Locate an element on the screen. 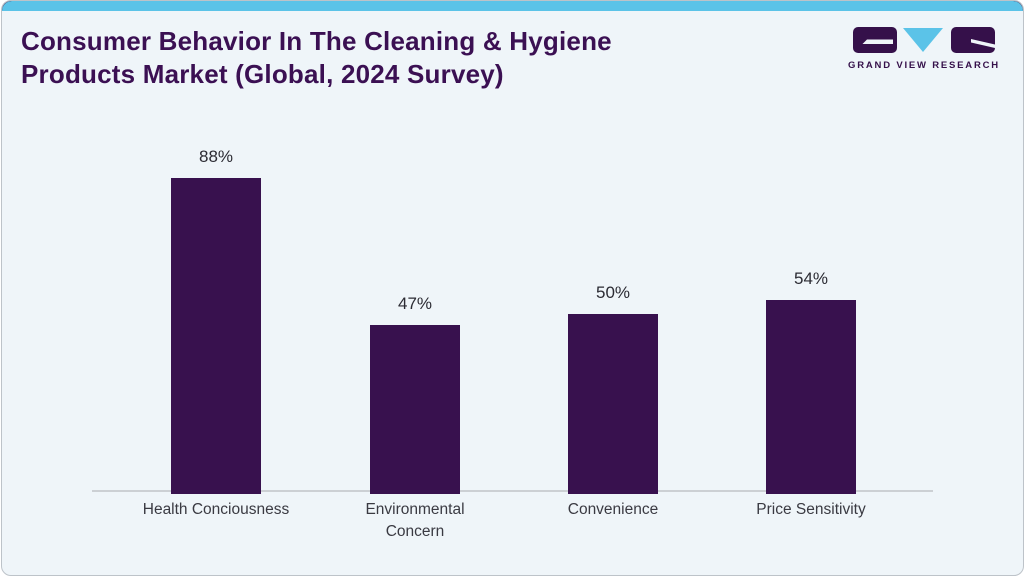 Image resolution: width=1025 pixels, height=577 pixels. top-accent-bar is located at coordinates (512, 6).